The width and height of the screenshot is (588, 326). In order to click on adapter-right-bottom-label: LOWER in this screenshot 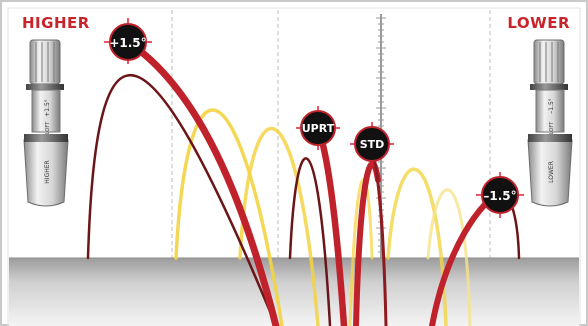, I will do `click(551, 172)`.